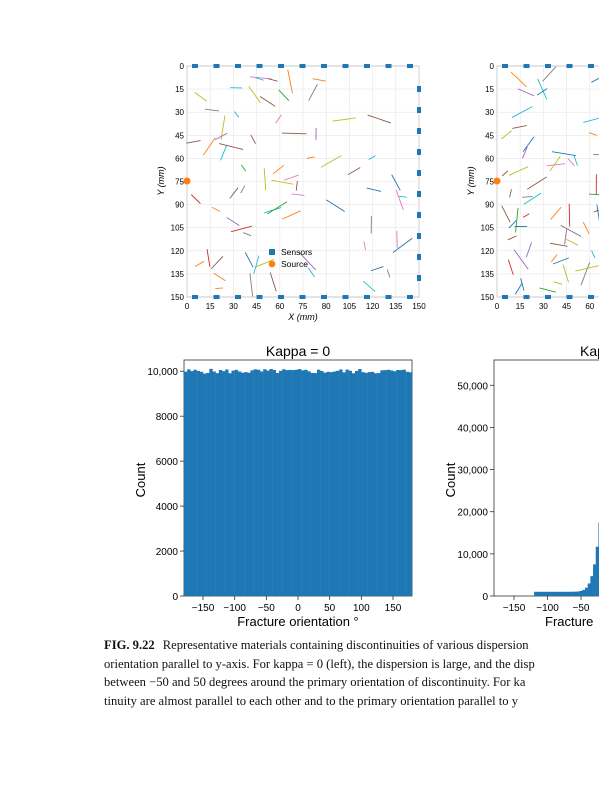 The image size is (599, 800). Describe the element at coordinates (179, 158) in the screenshot. I see `map-y-tick: 60` at that location.